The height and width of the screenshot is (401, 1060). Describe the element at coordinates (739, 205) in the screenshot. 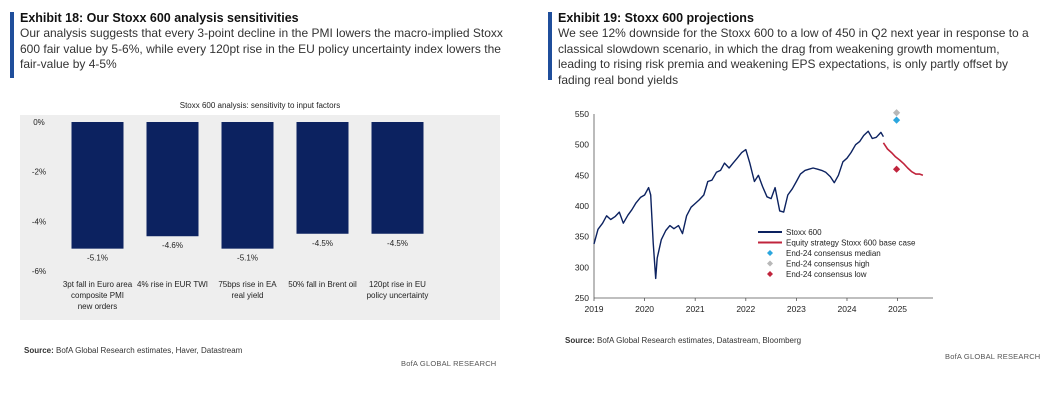

I see `stoxx-600-line` at that location.